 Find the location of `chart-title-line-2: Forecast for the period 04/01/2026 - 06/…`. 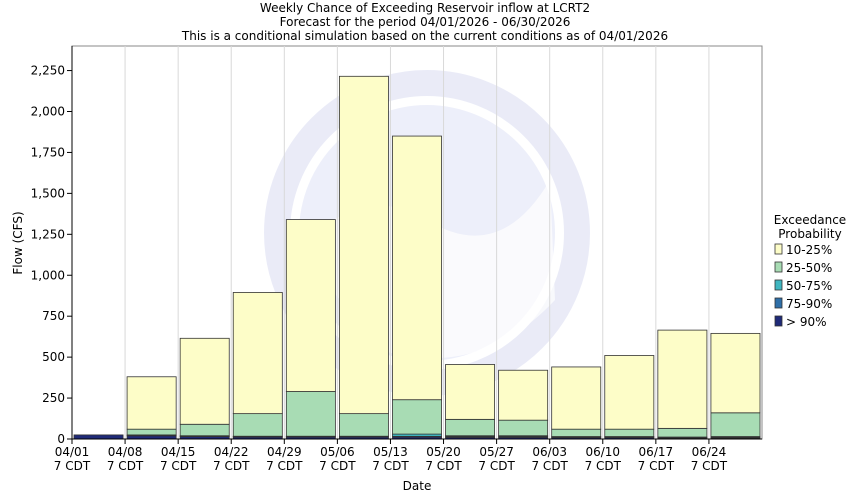

chart-title-line-2: Forecast for the period 04/01/2026 - 06/… is located at coordinates (425, 22).